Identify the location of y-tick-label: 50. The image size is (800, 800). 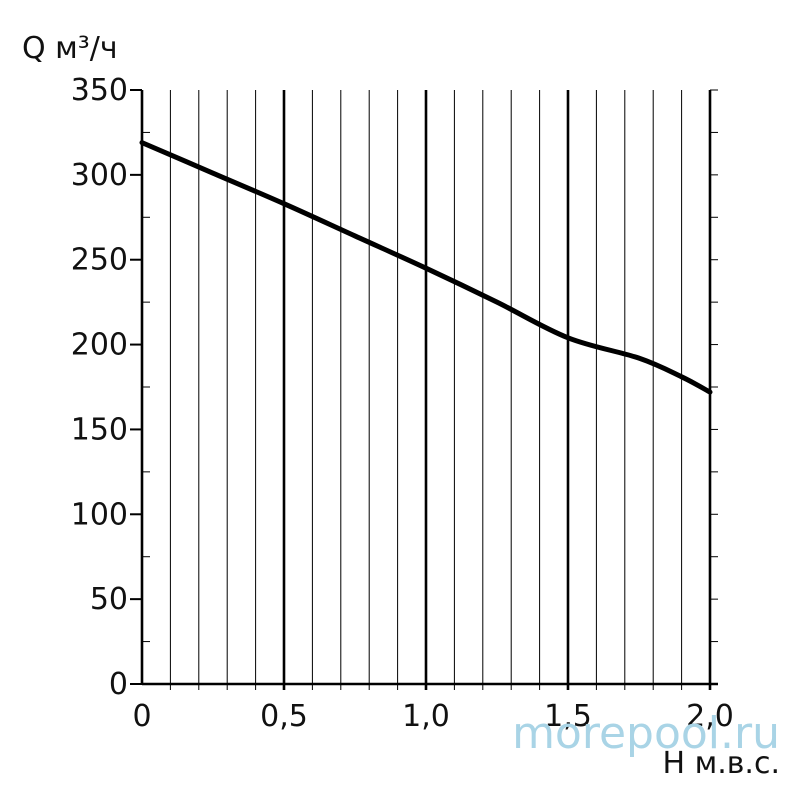
(109, 599).